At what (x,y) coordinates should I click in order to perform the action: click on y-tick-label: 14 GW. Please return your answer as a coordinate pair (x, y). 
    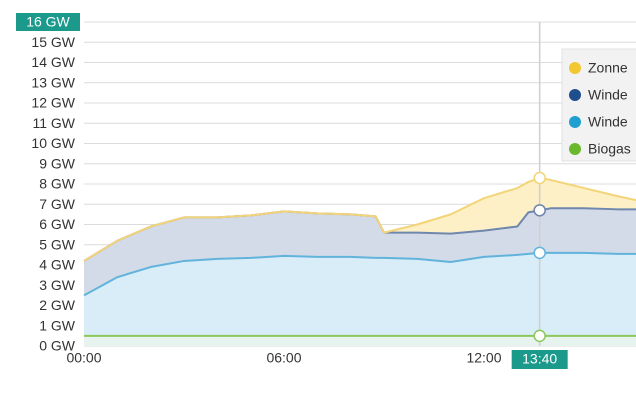
    Looking at the image, I should click on (53, 62).